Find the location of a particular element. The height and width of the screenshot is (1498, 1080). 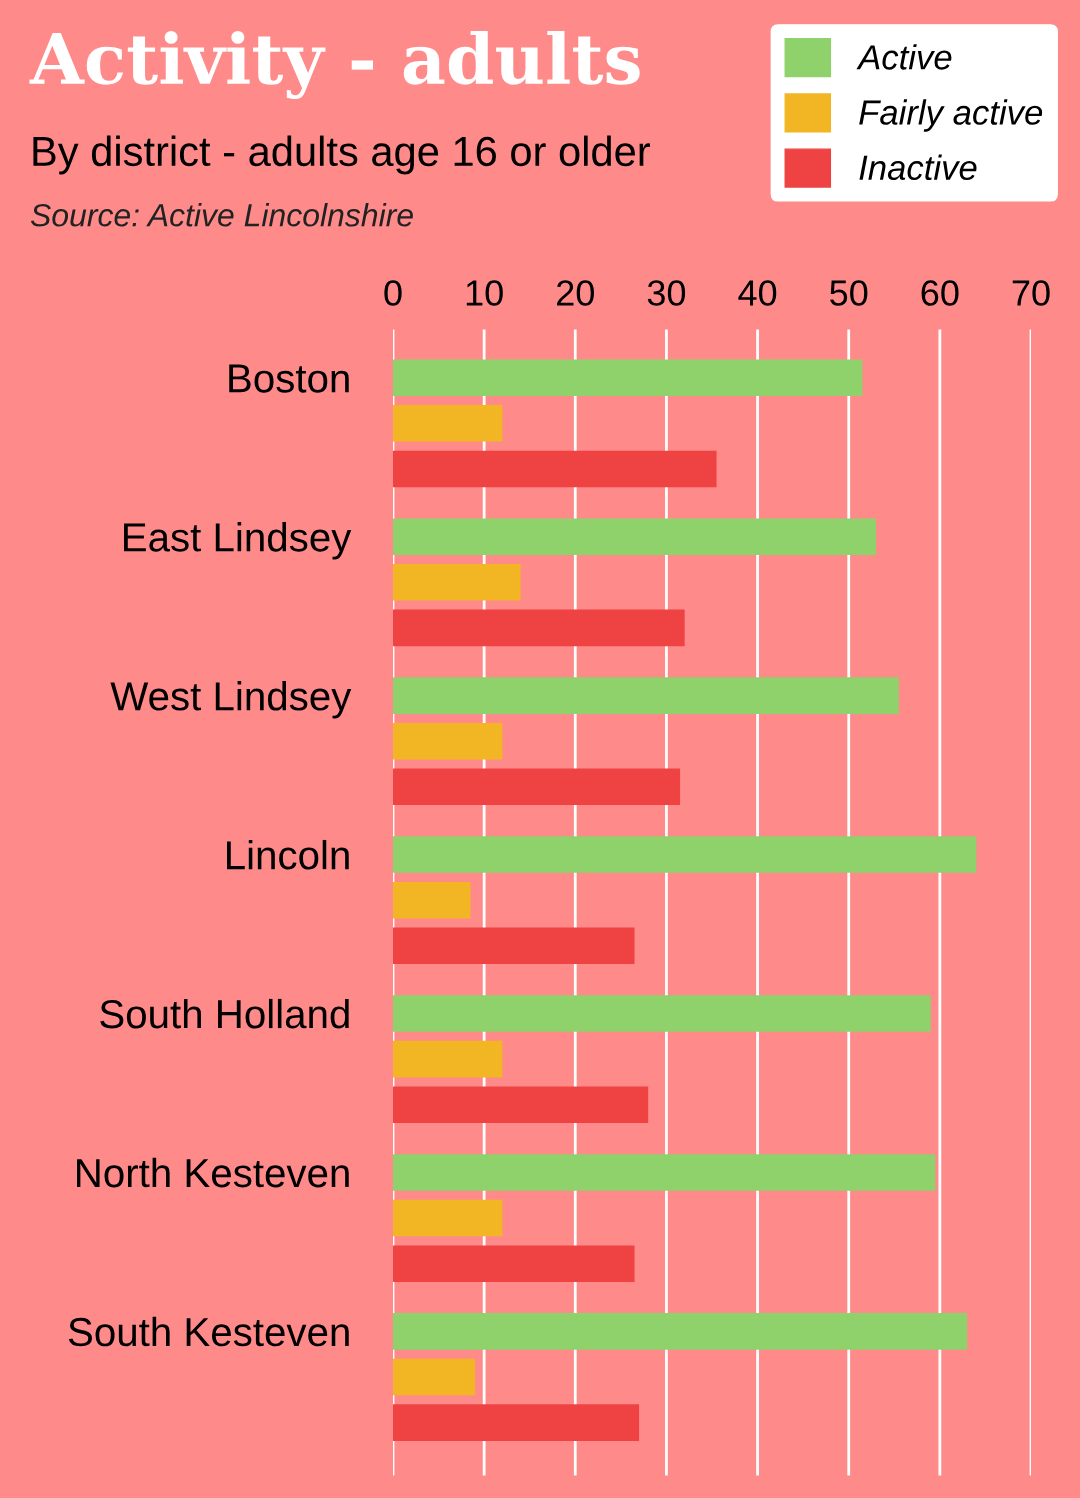

x-tick-label: 20 is located at coordinates (575, 293).